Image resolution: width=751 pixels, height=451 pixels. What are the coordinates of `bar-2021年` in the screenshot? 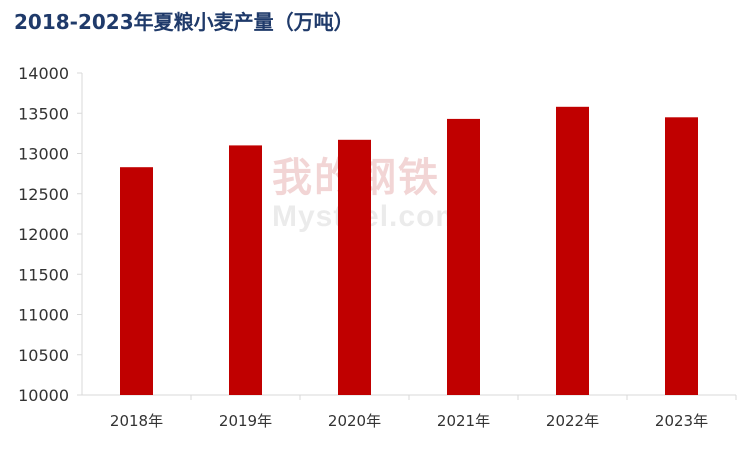 It's located at (463, 257).